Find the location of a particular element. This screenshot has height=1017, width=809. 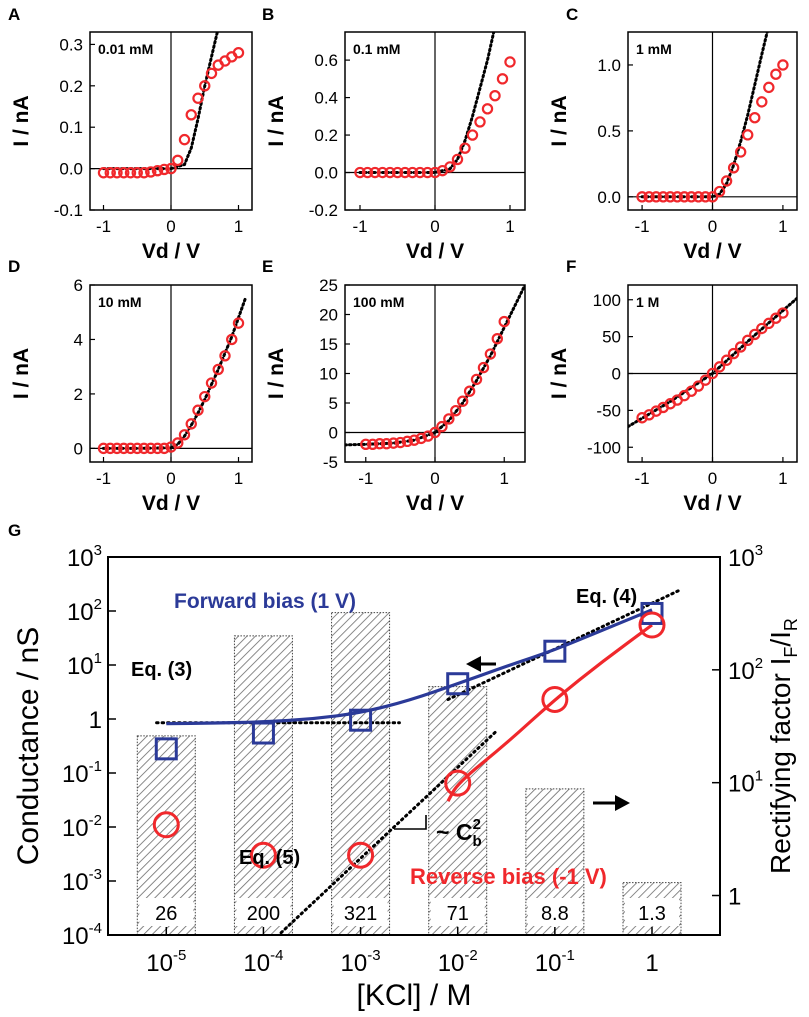

bar-value-label: 8.8 is located at coordinates (555, 914).